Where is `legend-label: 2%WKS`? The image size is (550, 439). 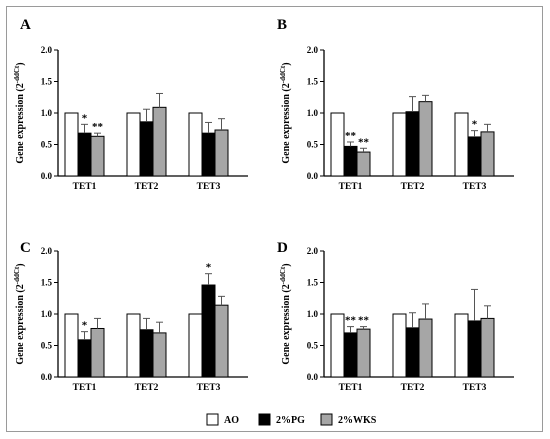
legend-label: 2%WKS is located at coordinates (357, 420).